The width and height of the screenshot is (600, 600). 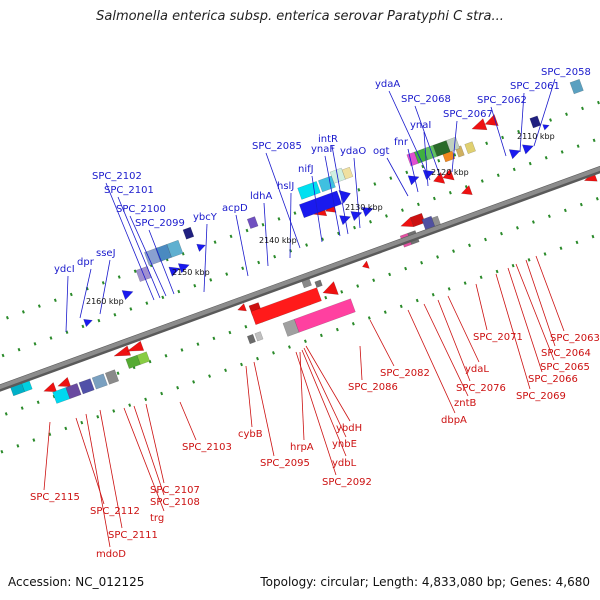 I want to click on gene-label: SPC_2115, so click(x=55, y=497).